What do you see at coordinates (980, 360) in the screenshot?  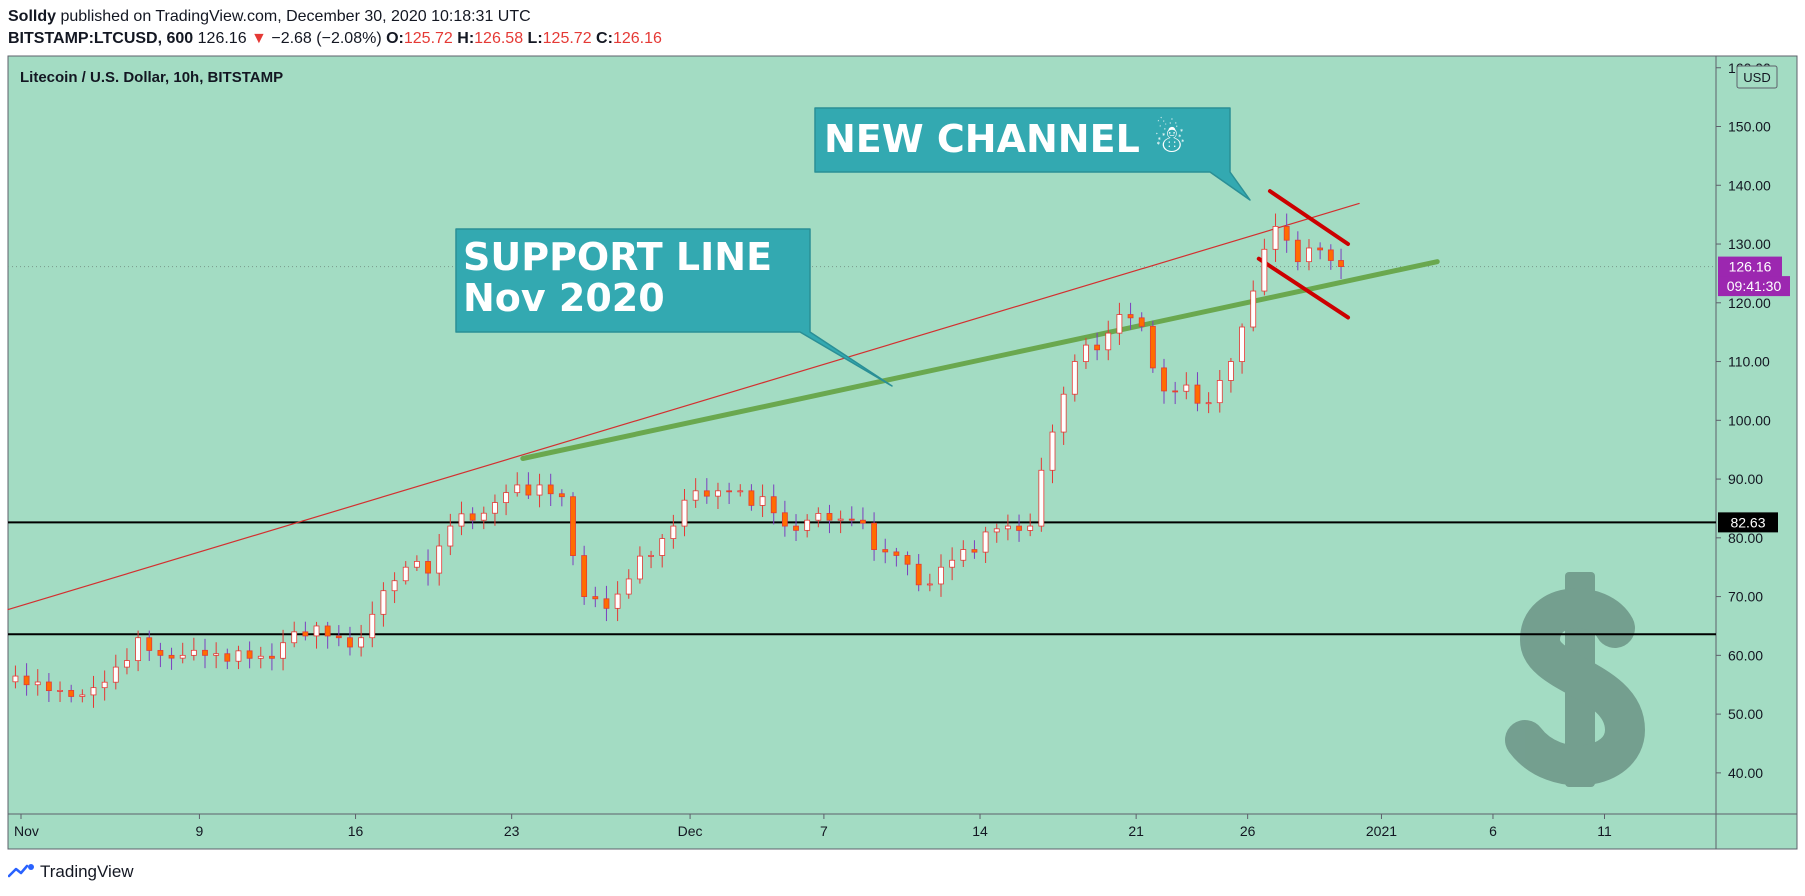 I see `trend-line-support` at bounding box center [980, 360].